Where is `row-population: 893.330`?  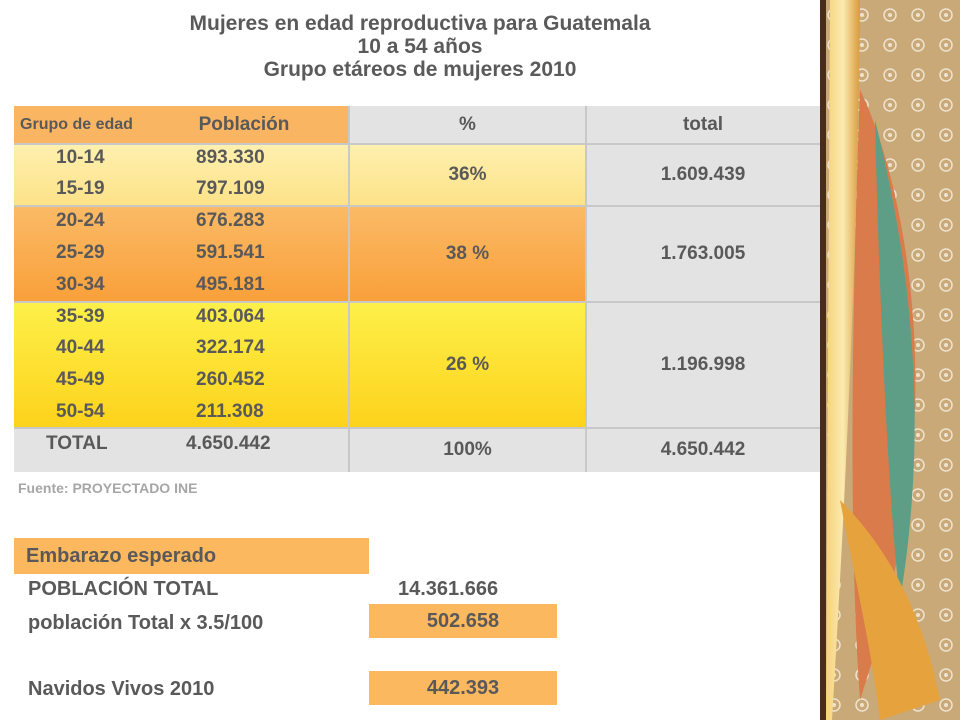 row-population: 893.330 is located at coordinates (230, 157).